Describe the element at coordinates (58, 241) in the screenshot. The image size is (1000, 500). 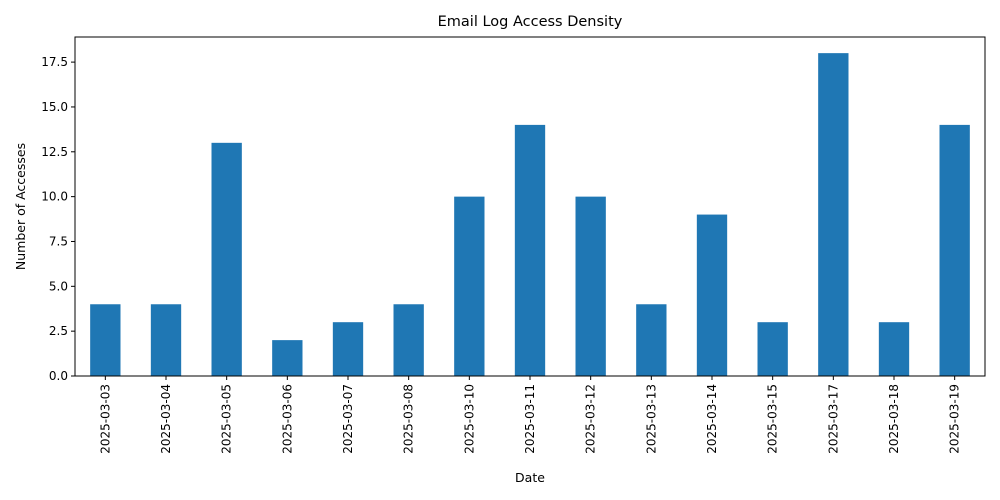
I see `y-tick-label: 7.5` at that location.